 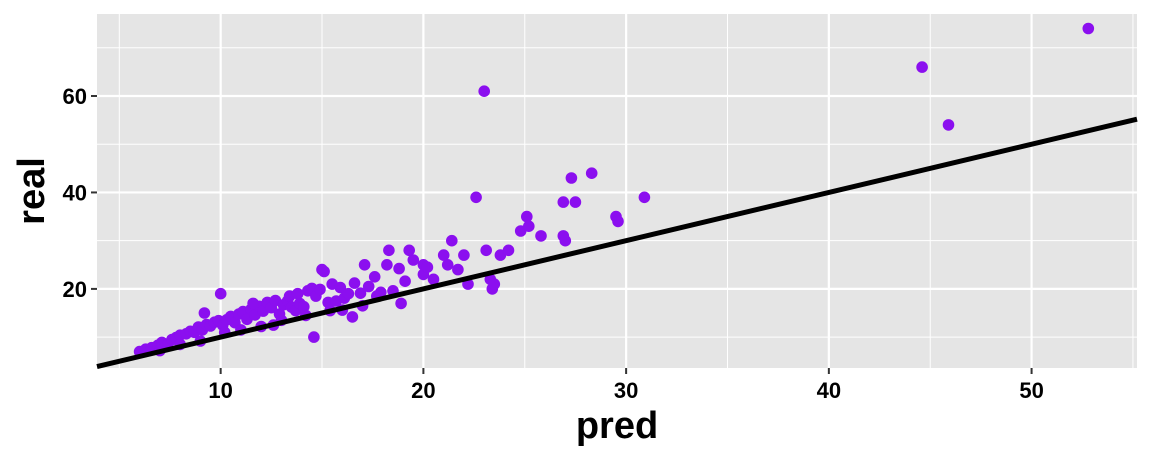 What do you see at coordinates (32, 191) in the screenshot?
I see `y-axis-title: real` at bounding box center [32, 191].